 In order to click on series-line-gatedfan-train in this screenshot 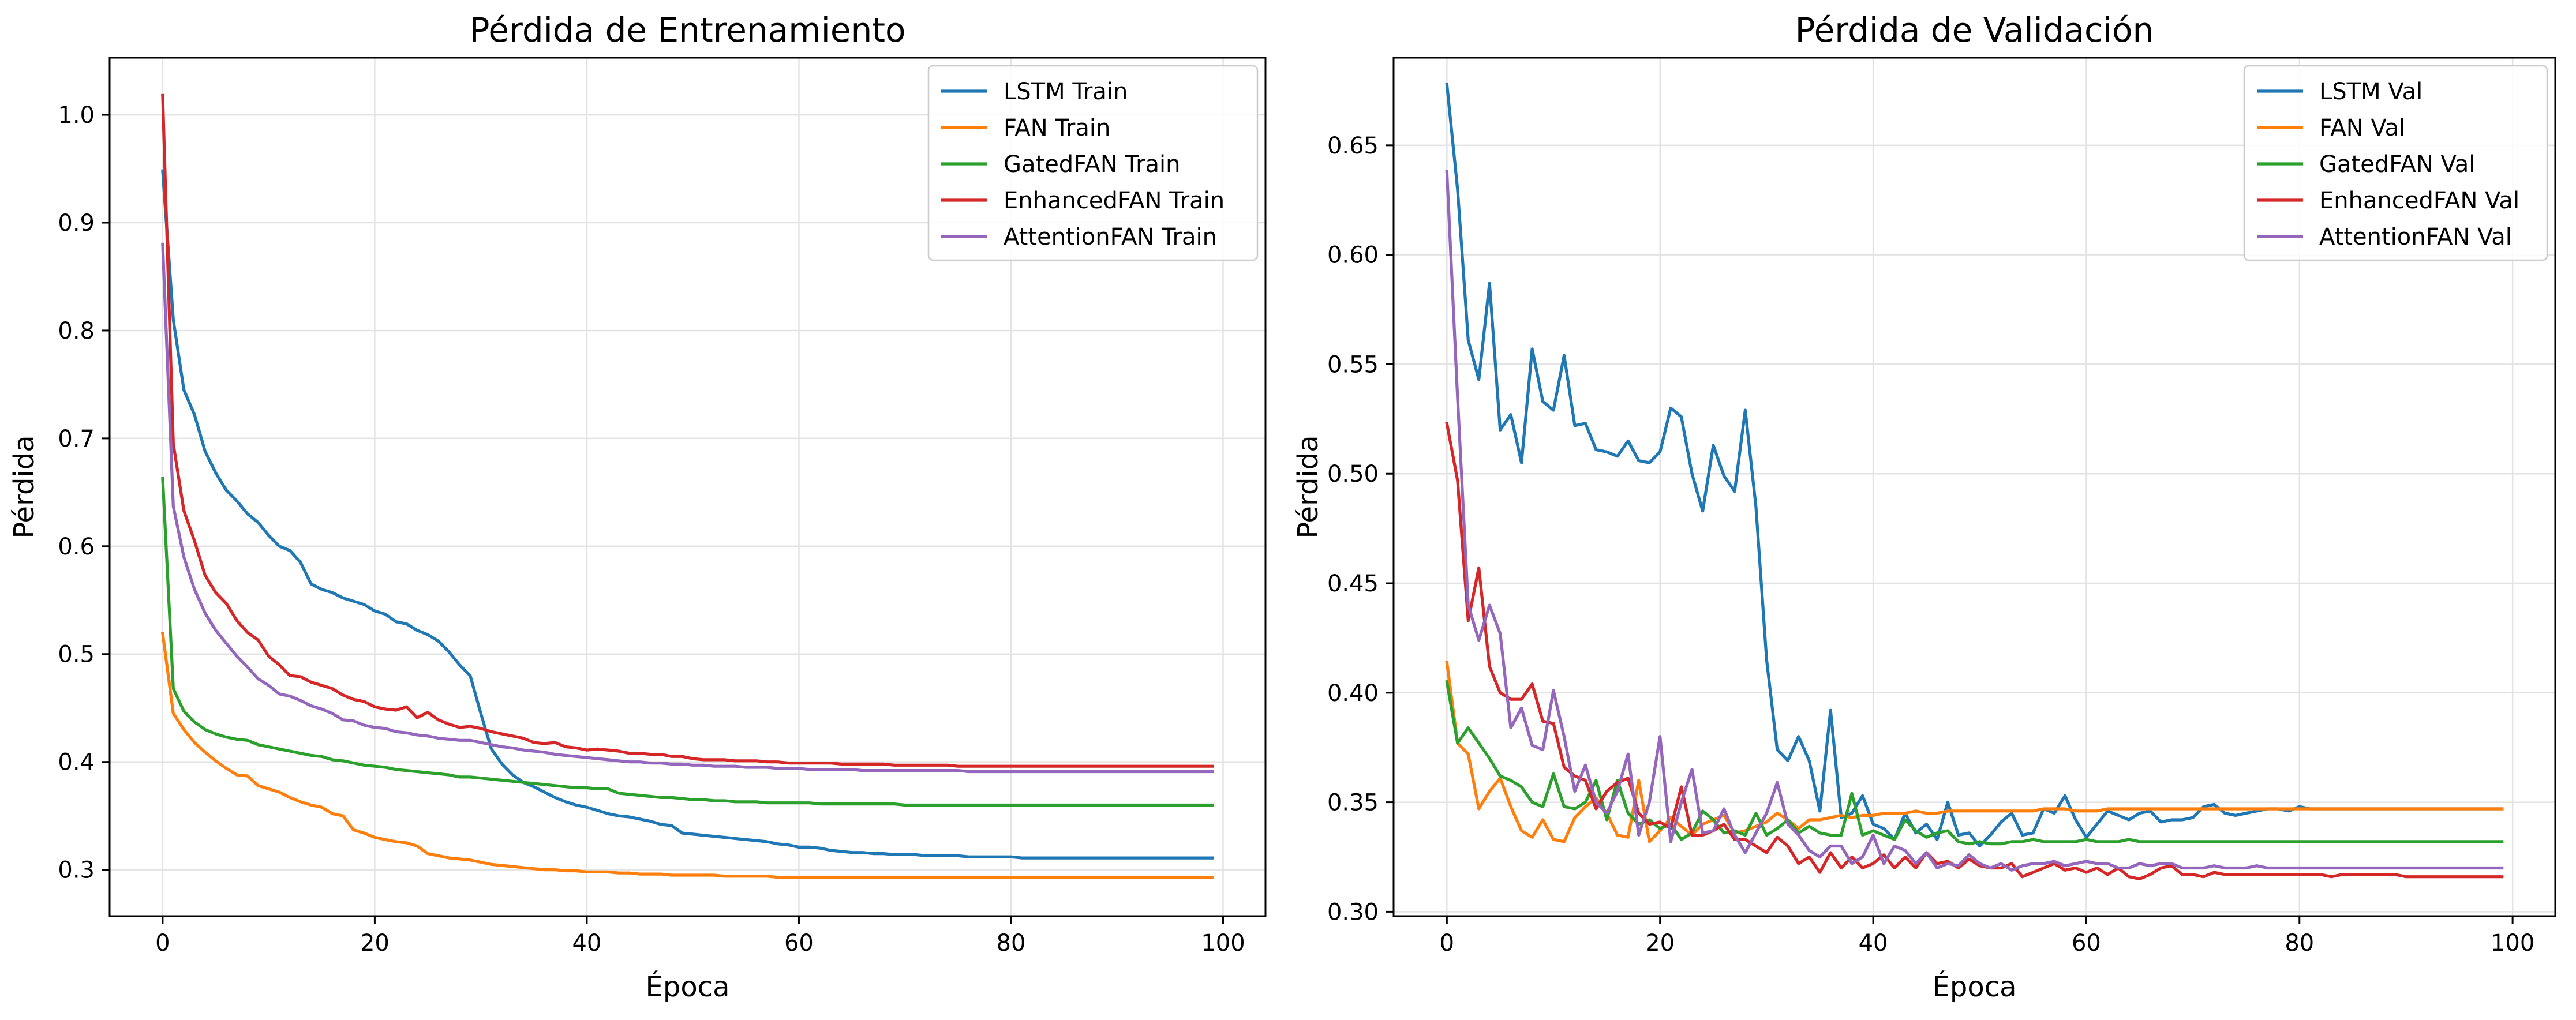, I will do `click(688, 642)`.